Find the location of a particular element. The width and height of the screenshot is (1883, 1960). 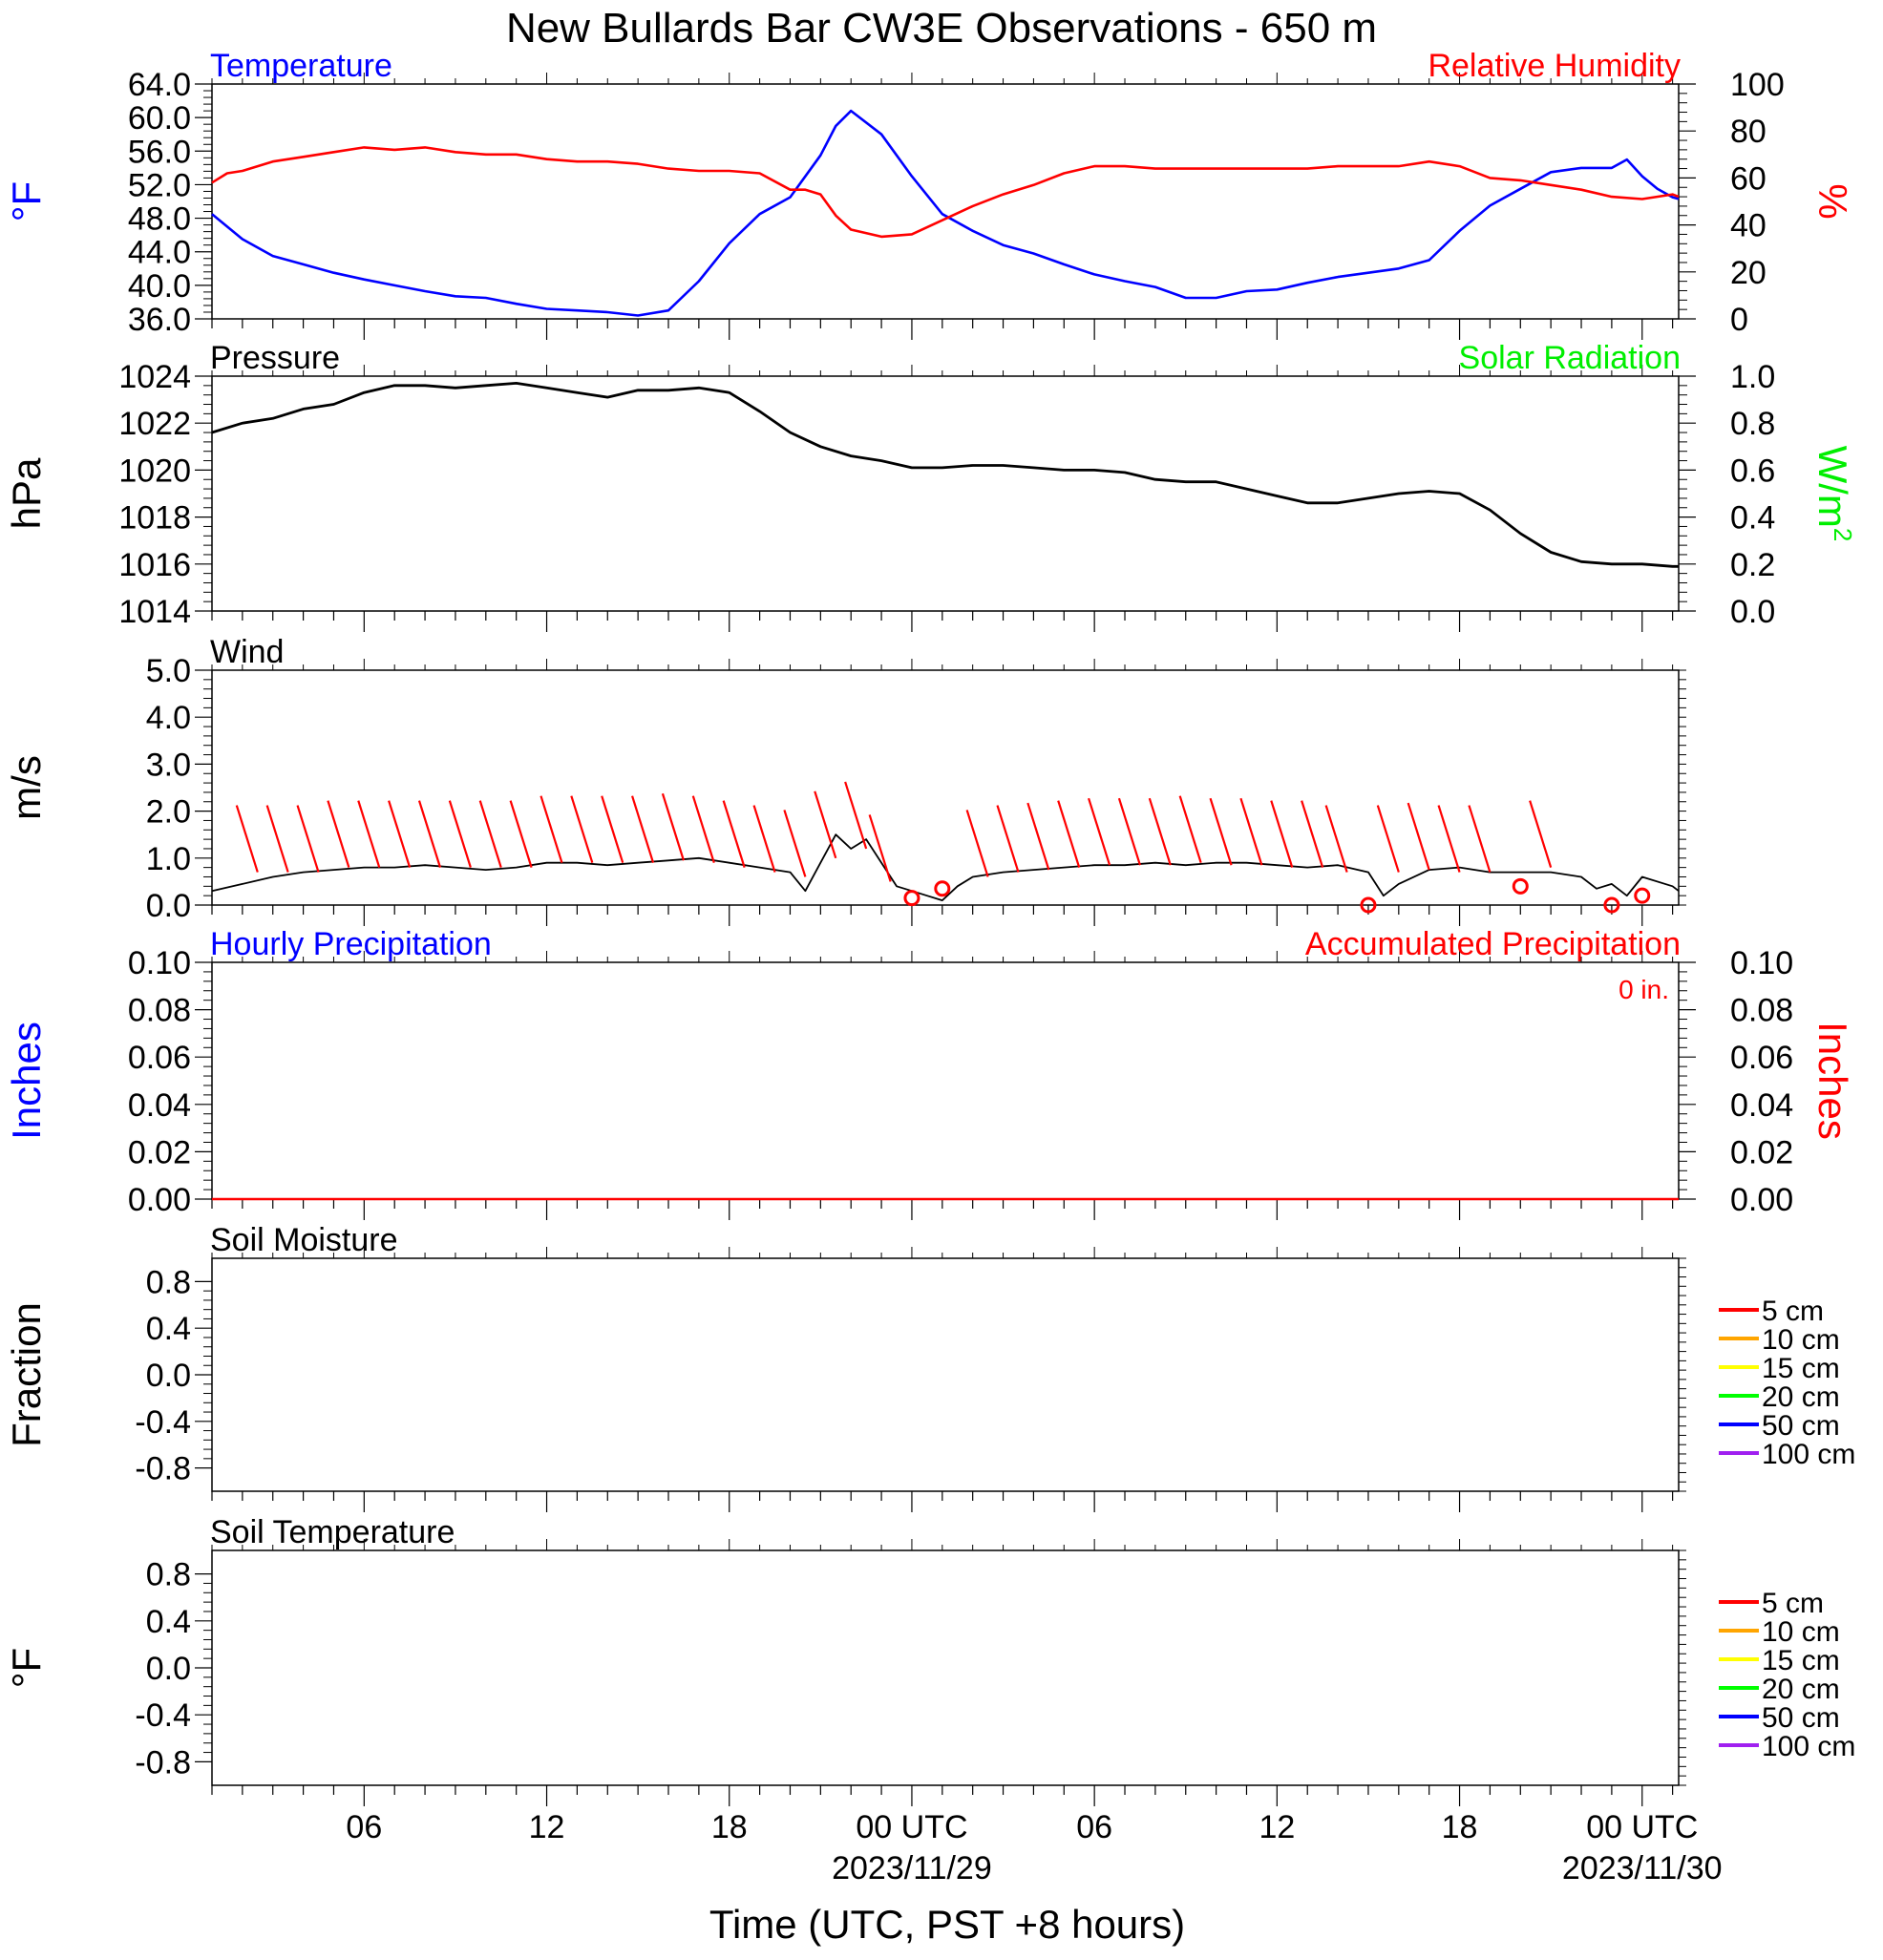

y-tick-label-left: 0.06 is located at coordinates (159, 1058).